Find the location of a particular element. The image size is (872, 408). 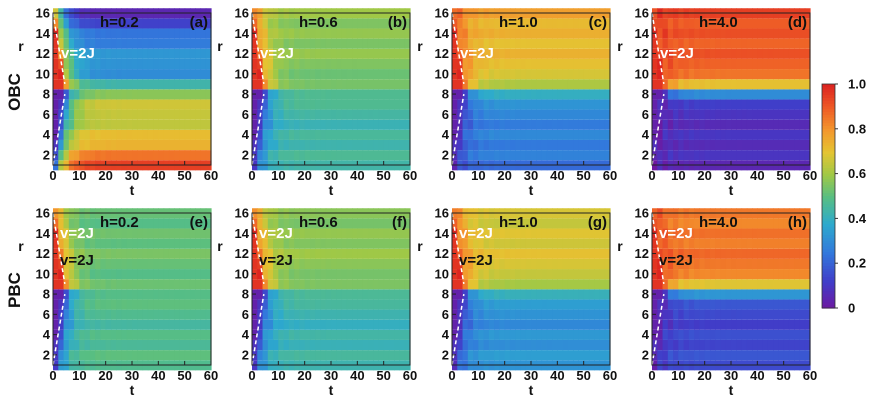

x-axis-label: t is located at coordinates (731, 390).